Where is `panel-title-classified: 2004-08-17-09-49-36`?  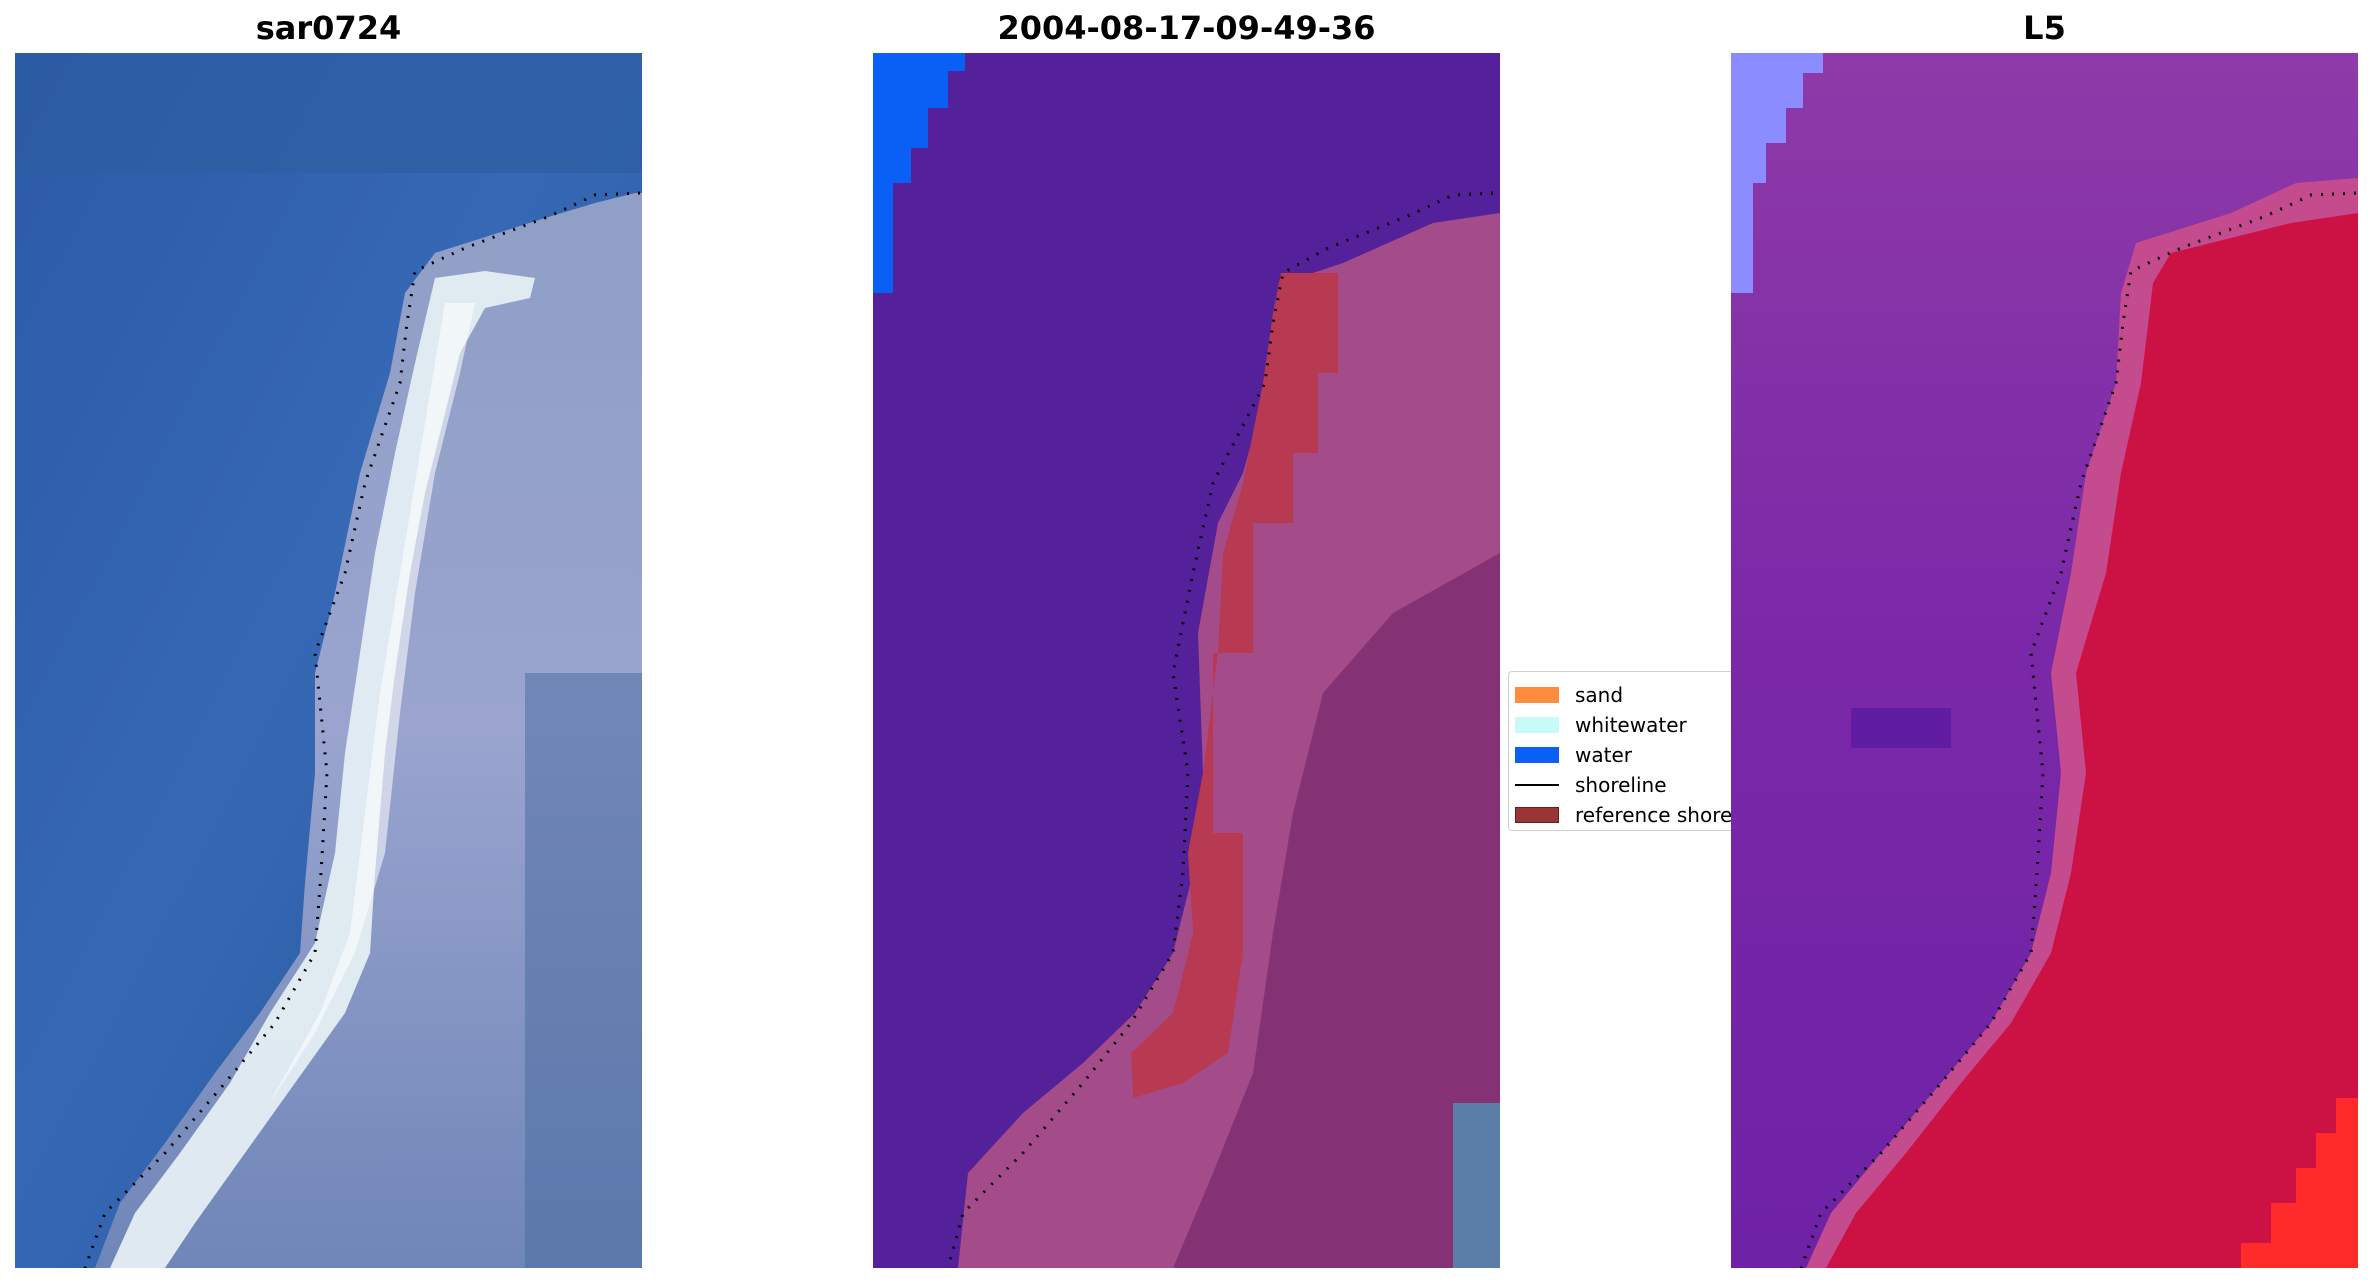
panel-title-classified: 2004-08-17-09-49-36 is located at coordinates (1186, 28).